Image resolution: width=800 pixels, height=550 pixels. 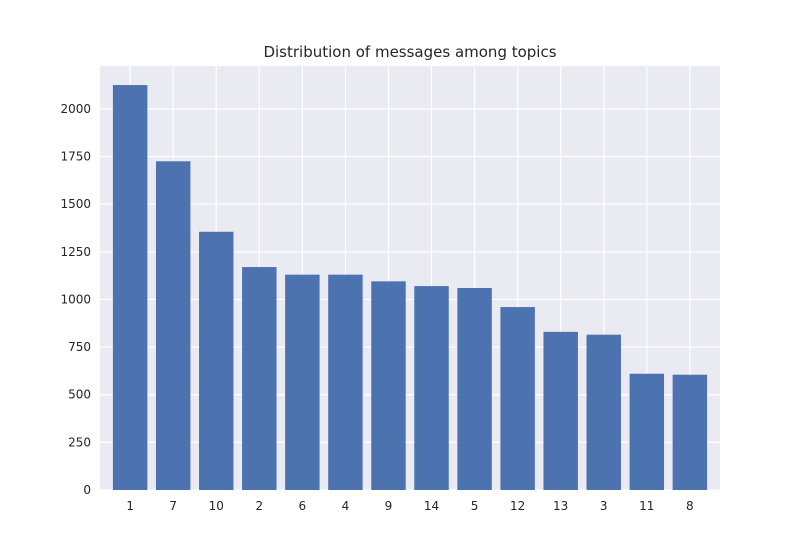 I want to click on x-tick-labels: 1 7 10 2 6 4 9 14 5 12 13 3 11 8, so click(x=409, y=506).